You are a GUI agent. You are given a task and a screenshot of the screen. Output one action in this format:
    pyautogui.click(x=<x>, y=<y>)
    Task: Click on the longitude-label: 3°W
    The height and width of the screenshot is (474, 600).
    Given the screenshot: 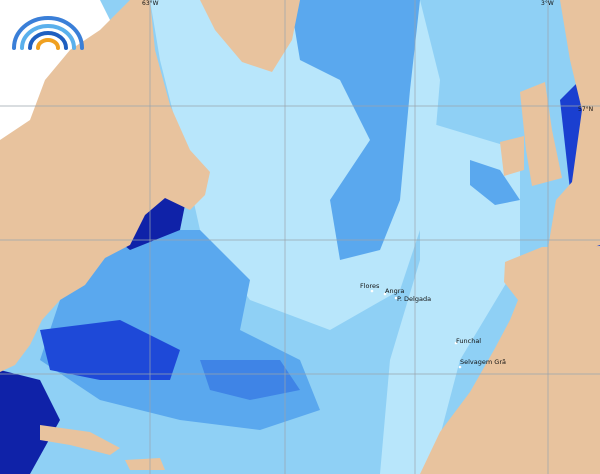 What is the action you would take?
    pyautogui.click(x=547, y=3)
    